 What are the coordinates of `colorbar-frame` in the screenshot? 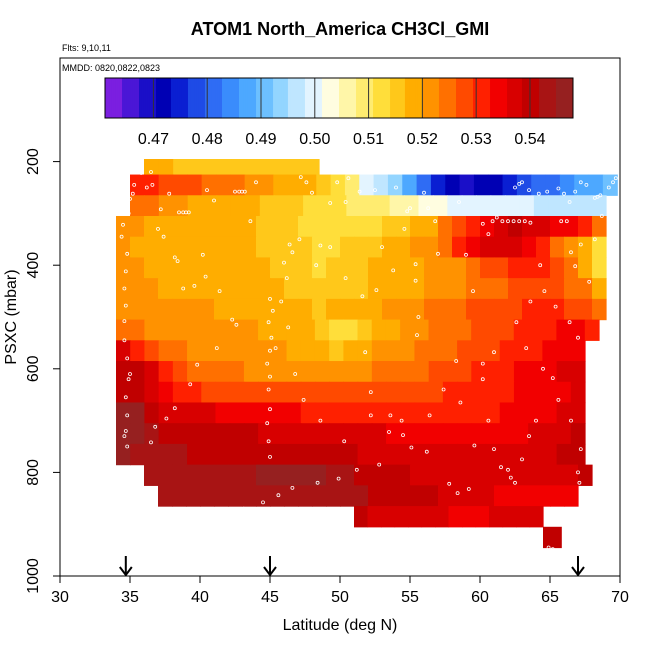 It's located at (339, 98).